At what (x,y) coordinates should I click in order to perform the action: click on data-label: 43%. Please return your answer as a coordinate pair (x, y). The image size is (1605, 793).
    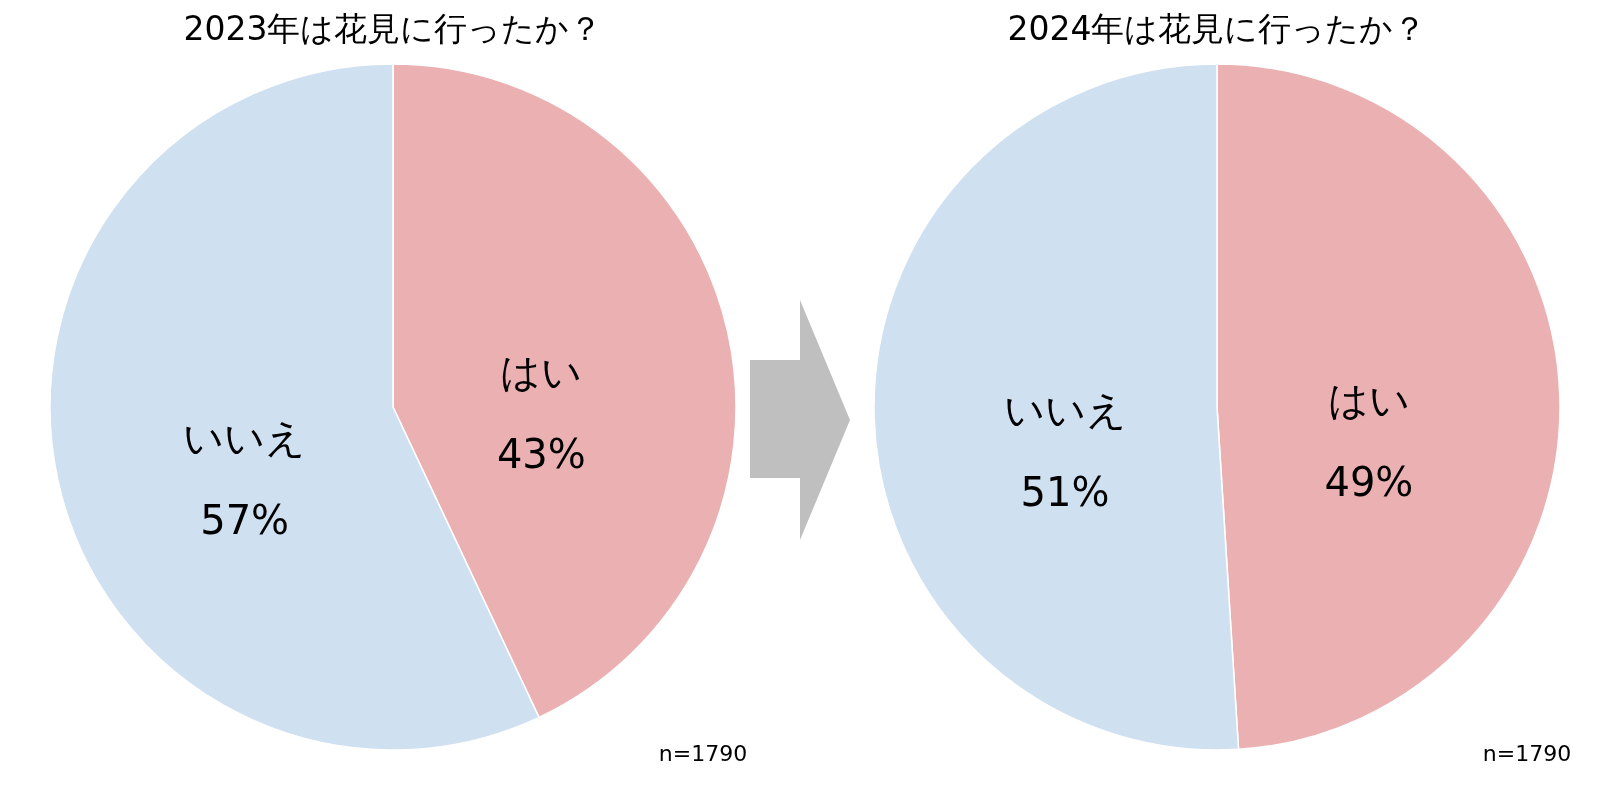
    Looking at the image, I should click on (541, 453).